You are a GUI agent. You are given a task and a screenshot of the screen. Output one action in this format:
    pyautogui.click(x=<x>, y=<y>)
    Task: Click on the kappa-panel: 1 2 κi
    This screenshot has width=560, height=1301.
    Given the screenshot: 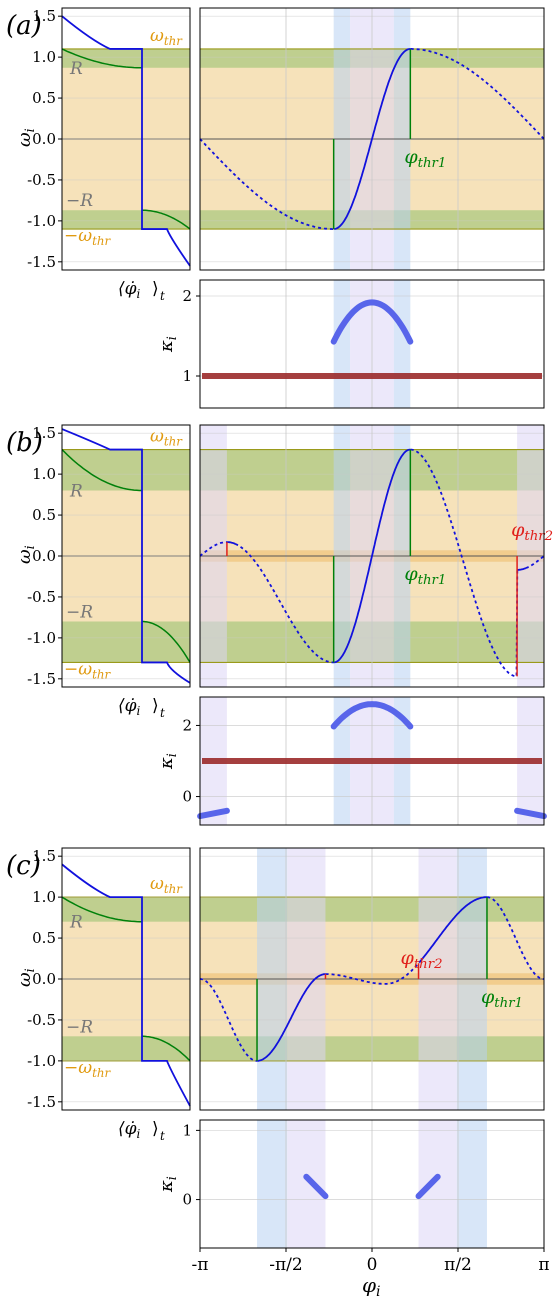 What is the action you would take?
    pyautogui.click(x=350, y=344)
    